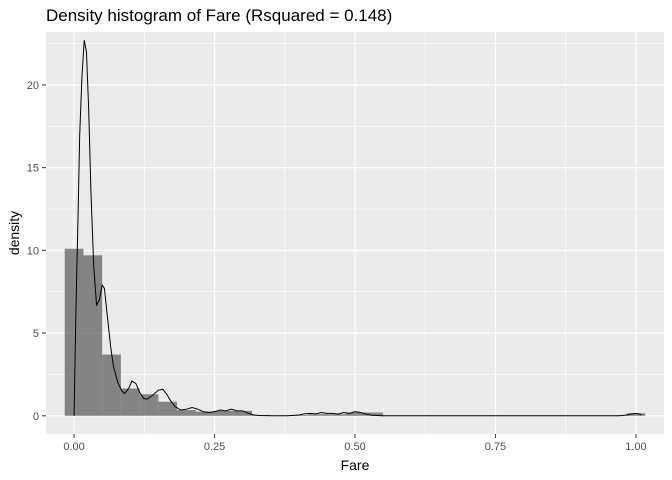 This screenshot has width=672, height=480. What do you see at coordinates (73, 447) in the screenshot?
I see `x-tick-label: 0.00` at bounding box center [73, 447].